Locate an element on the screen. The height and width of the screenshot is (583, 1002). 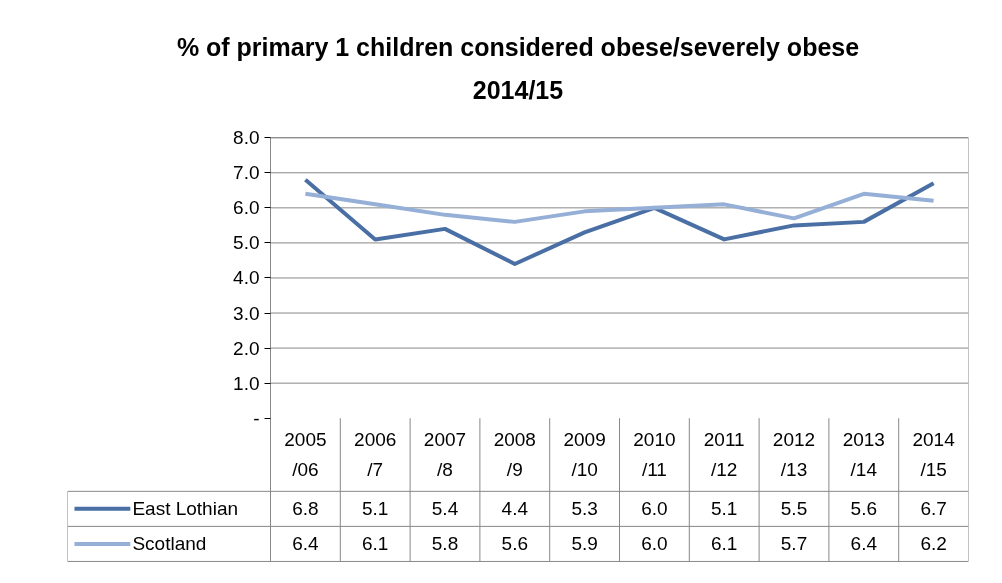
data-label: 6.8 is located at coordinates (305, 509).